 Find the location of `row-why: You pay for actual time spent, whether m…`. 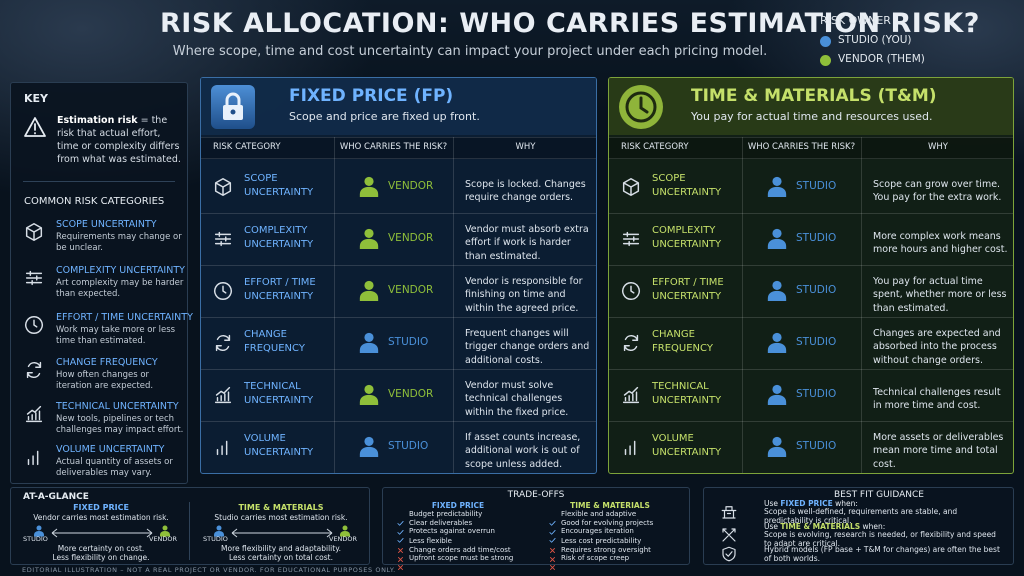

row-why: You pay for actual time spent, whether m… is located at coordinates (940, 294).